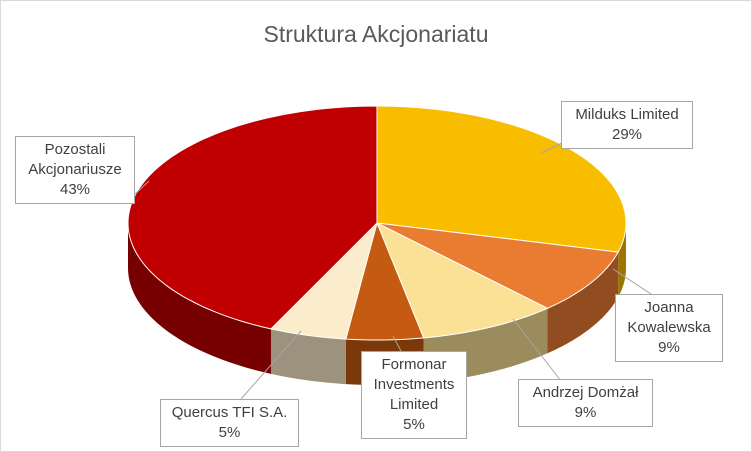 The height and width of the screenshot is (452, 752). I want to click on data-label: Joanna Kowalewska 9%, so click(669, 328).